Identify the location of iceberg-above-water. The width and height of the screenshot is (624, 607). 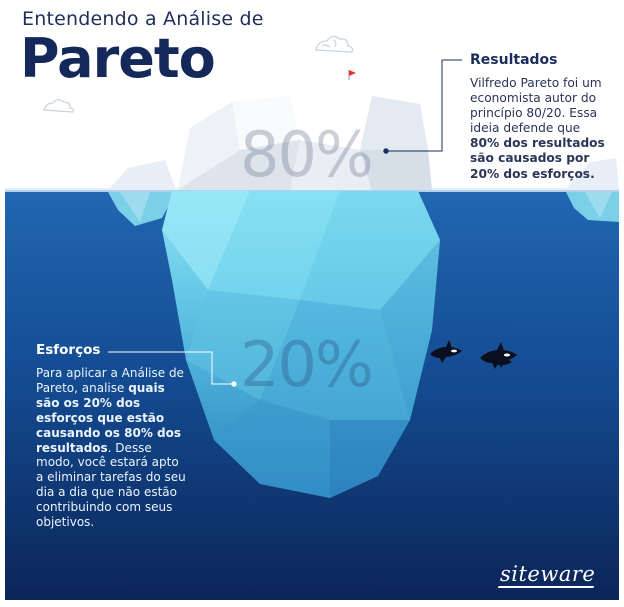
(305, 134).